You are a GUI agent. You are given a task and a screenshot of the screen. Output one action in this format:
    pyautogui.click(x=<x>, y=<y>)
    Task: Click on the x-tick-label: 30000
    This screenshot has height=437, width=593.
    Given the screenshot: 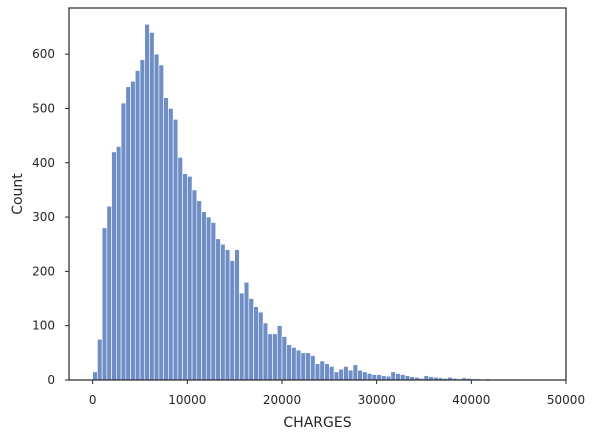 What is the action you would take?
    pyautogui.click(x=377, y=400)
    